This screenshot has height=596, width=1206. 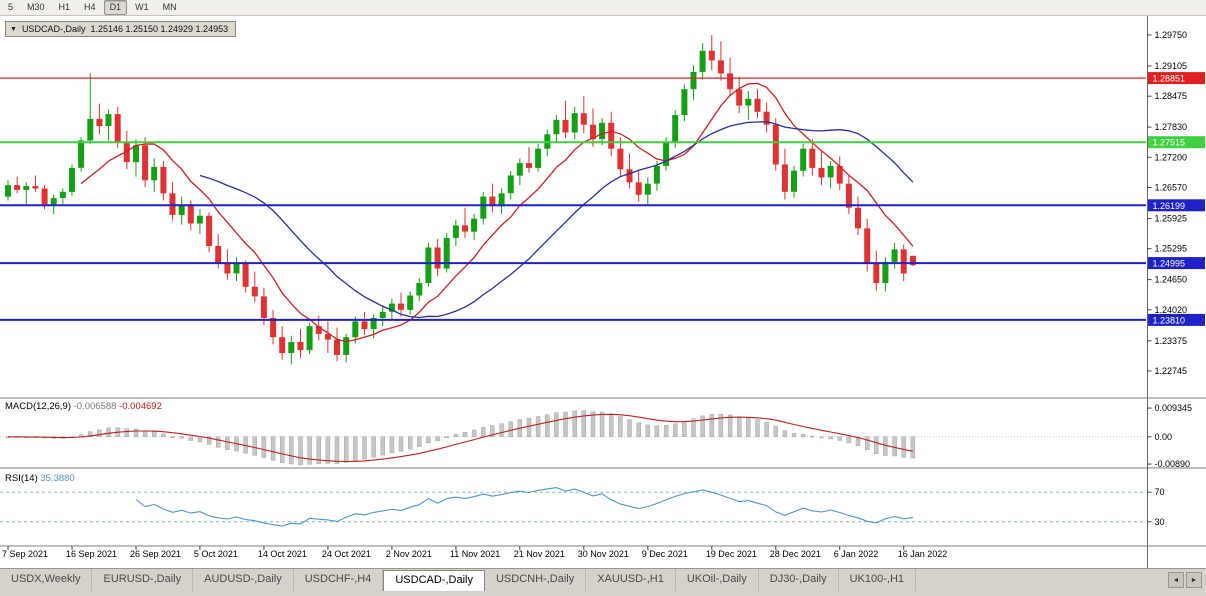 I want to click on chart-title-ohlc: 1.25146 1.25150 1.24929 1.24953, so click(x=159, y=29).